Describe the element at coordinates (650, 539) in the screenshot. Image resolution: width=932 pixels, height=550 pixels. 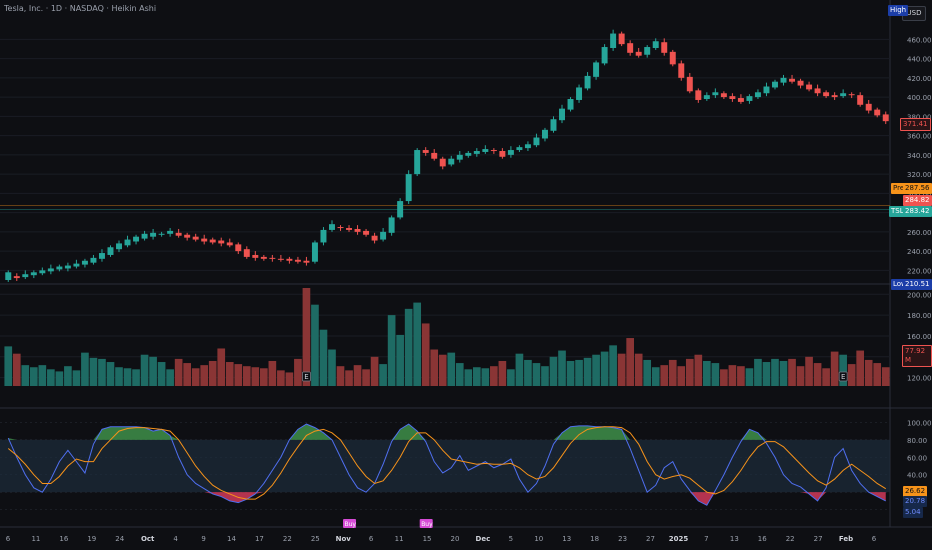
I see `time-tick-label: 27` at that location.